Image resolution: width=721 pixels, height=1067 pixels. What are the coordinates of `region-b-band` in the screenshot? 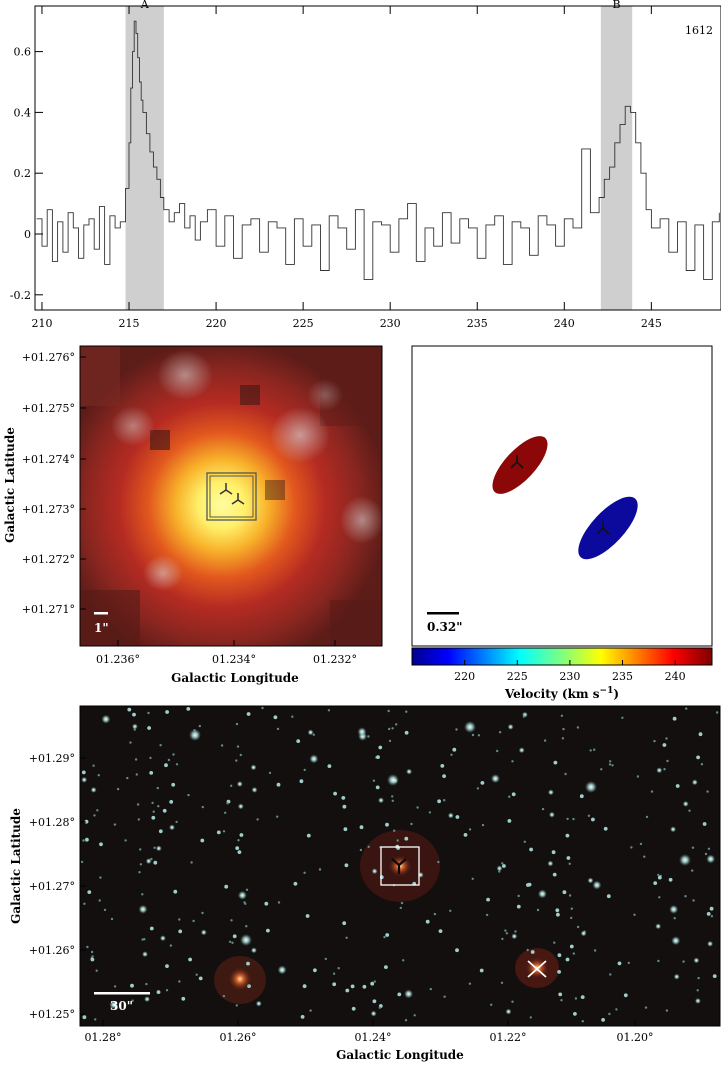 It's located at (616, 158).